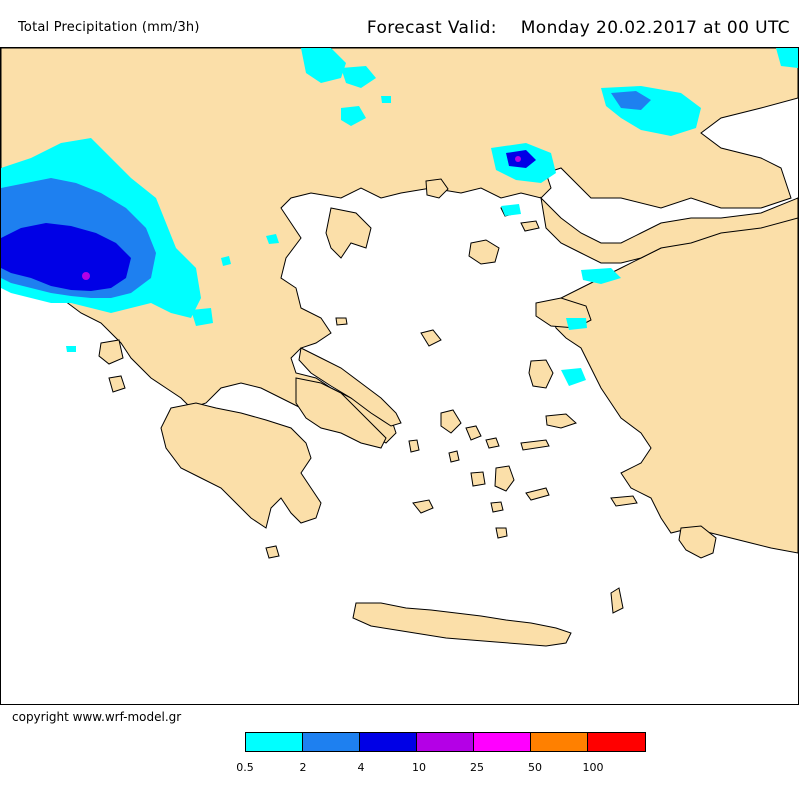 This screenshot has width=800, height=800. I want to click on forecast-label: Forecast Valid:, so click(431, 28).